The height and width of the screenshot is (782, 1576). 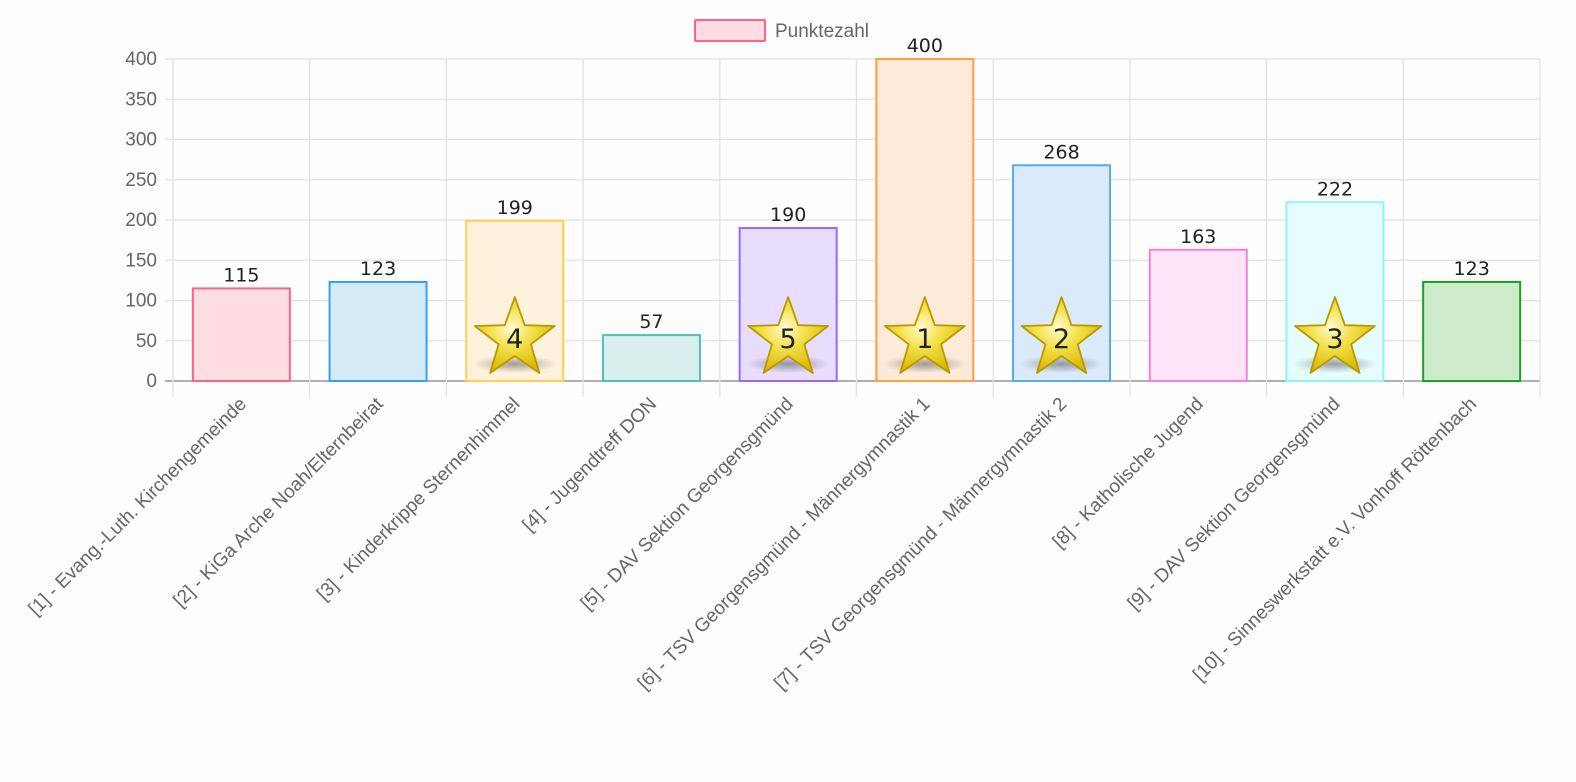 What do you see at coordinates (138, 507) in the screenshot?
I see `x-tick-label: [1] - Evang.-Luth. Kirchengemeinde` at bounding box center [138, 507].